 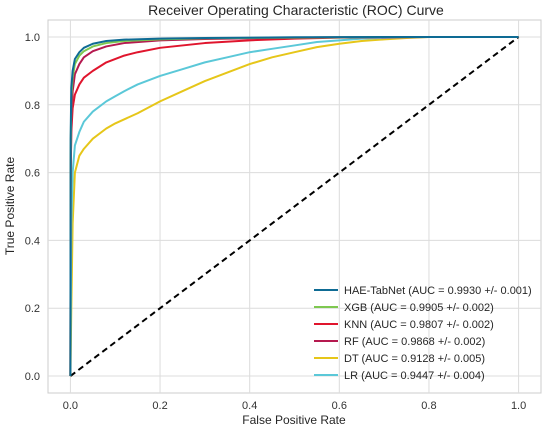 I want to click on x-tick-label: 1.0, so click(x=518, y=406).